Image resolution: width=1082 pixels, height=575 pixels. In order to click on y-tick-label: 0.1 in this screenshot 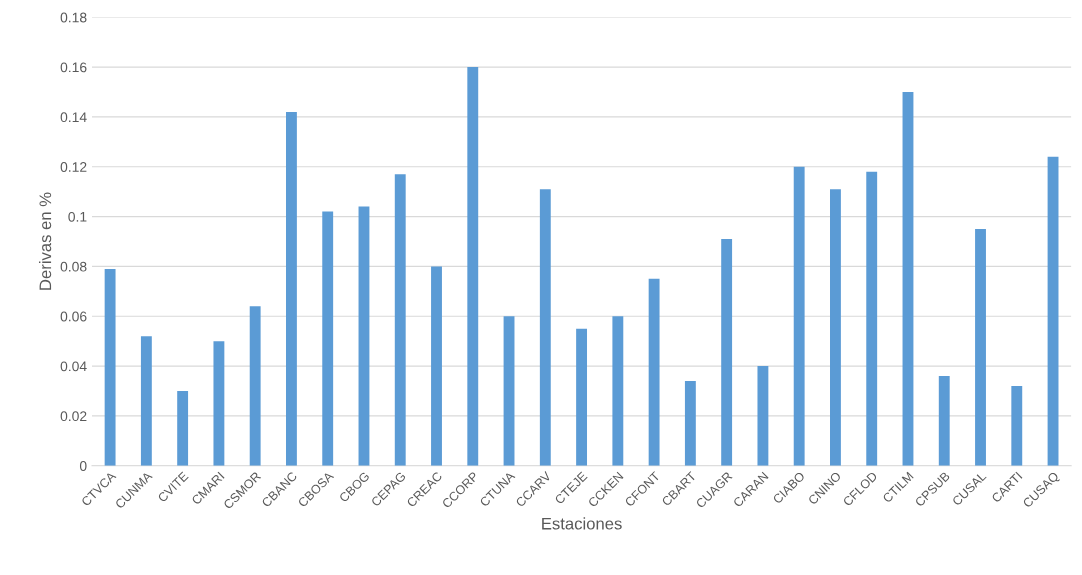, I will do `click(77, 216)`.